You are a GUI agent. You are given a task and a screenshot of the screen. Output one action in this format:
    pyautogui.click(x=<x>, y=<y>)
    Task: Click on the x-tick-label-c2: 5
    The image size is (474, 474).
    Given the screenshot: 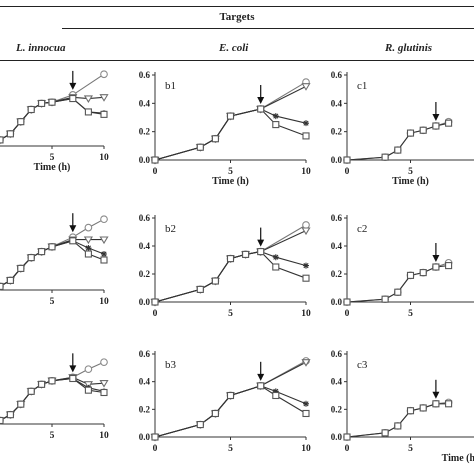 What is the action you would take?
    pyautogui.click(x=410, y=314)
    